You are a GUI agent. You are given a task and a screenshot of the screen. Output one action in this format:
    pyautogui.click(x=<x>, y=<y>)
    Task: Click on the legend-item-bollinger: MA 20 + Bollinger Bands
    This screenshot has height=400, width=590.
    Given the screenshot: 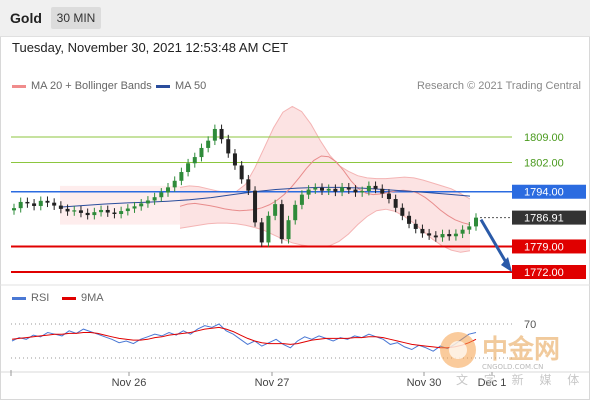 What is the action you would take?
    pyautogui.click(x=82, y=86)
    